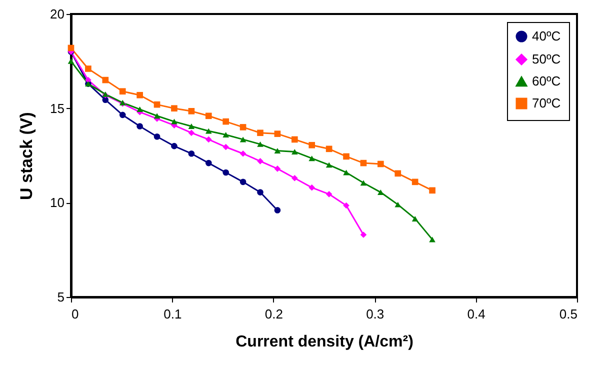 The width and height of the screenshot is (592, 374). What do you see at coordinates (546, 81) in the screenshot?
I see `legend-label: 60ºC` at bounding box center [546, 81].